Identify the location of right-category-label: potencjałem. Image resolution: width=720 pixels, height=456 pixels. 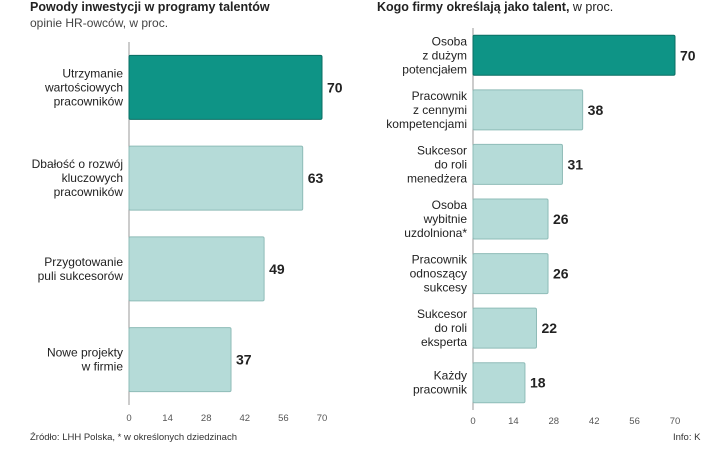
(434, 69).